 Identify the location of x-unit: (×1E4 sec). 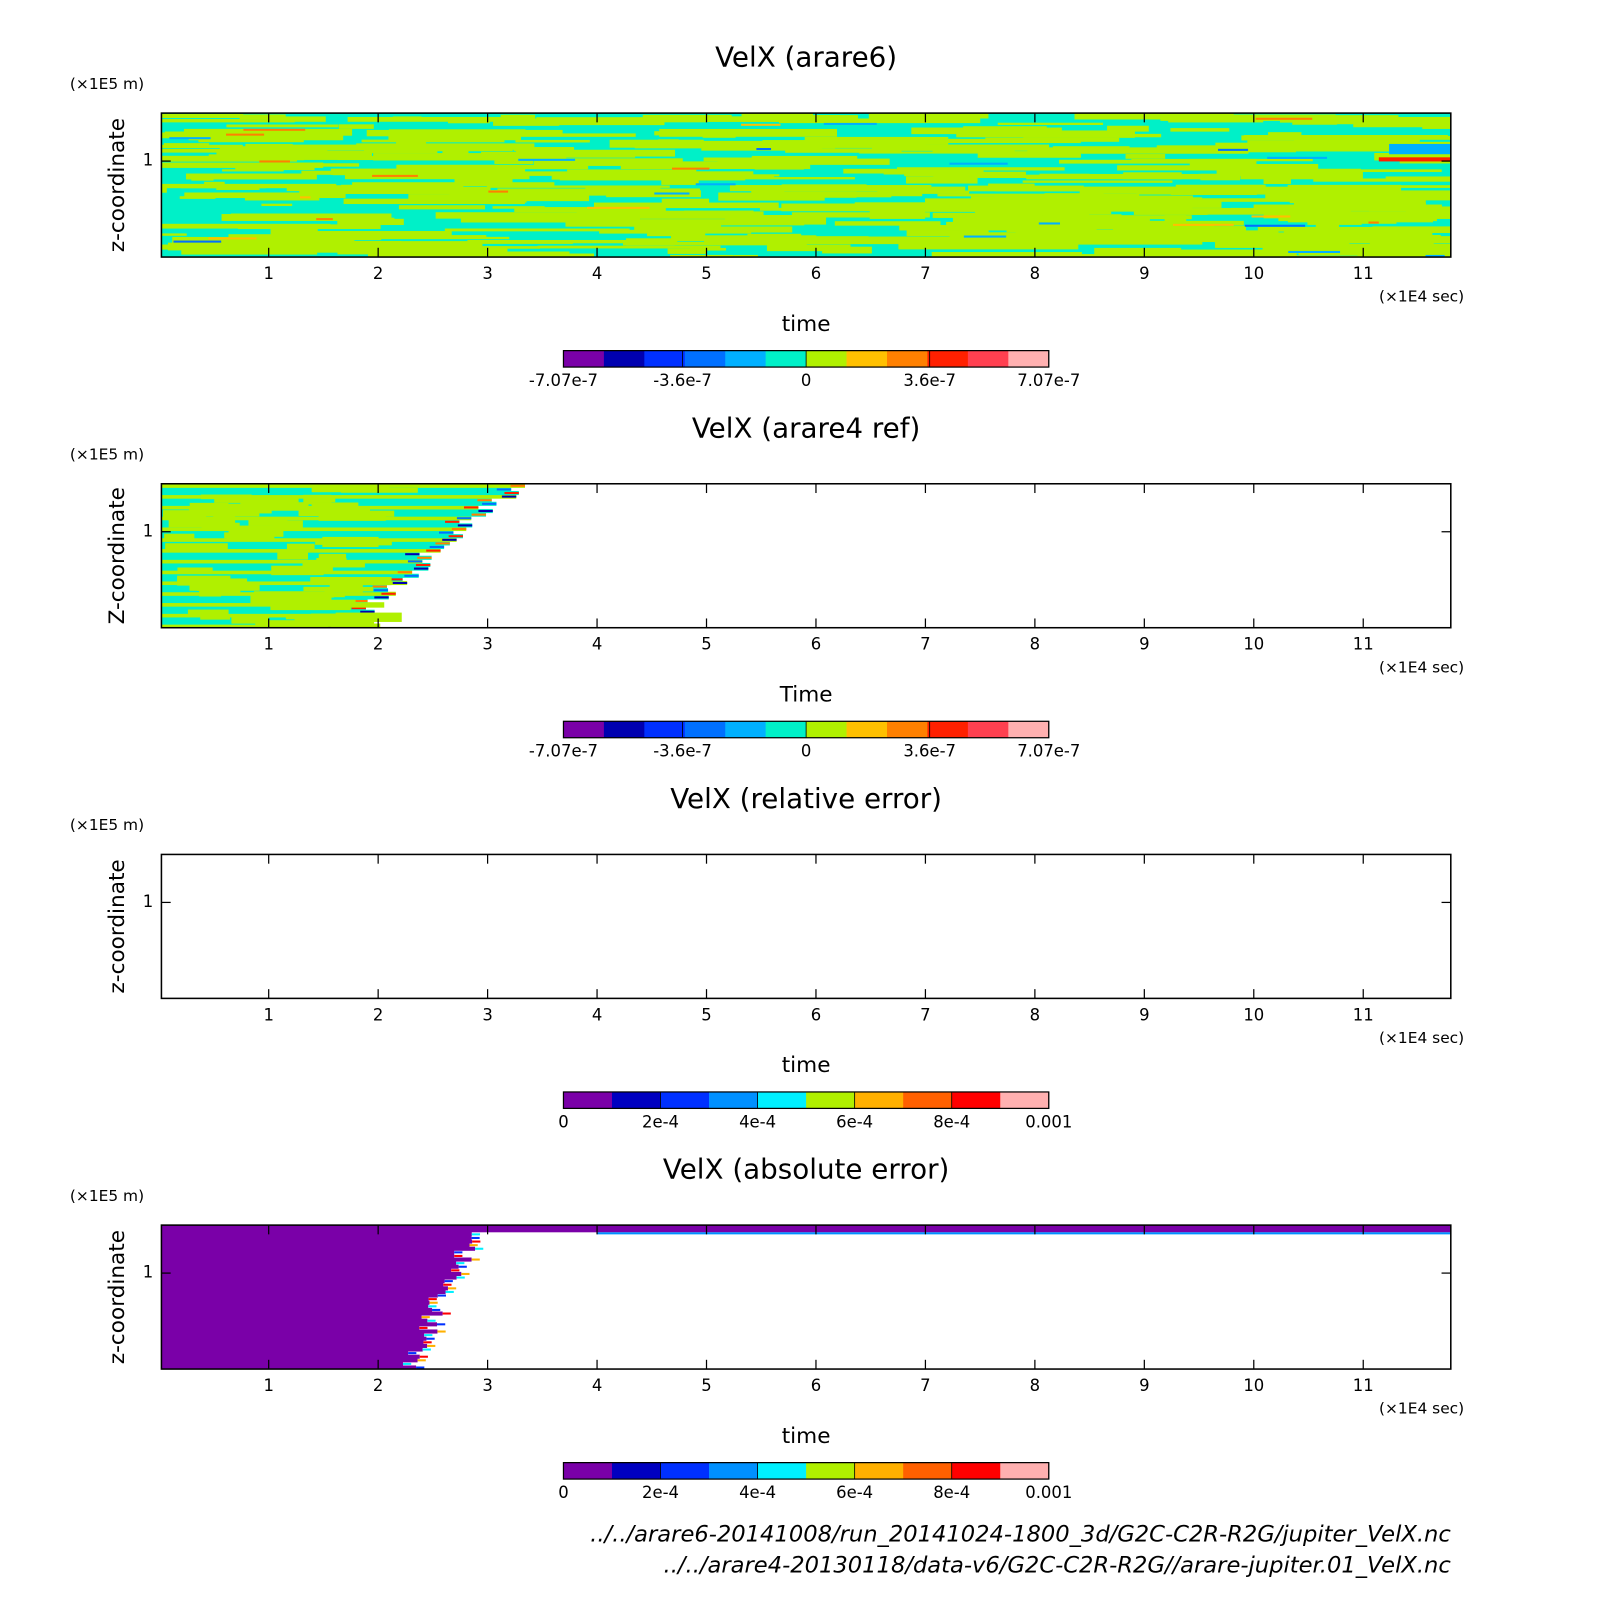
(1421, 667).